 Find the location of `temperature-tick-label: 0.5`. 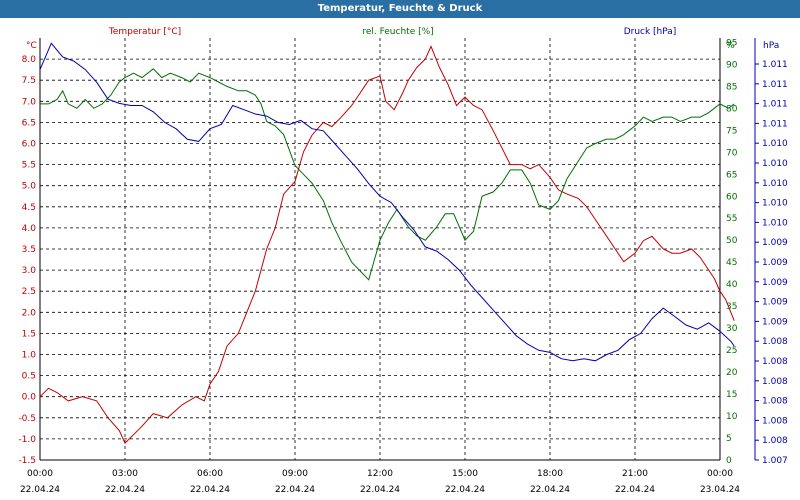

temperature-tick-label: 0.5 is located at coordinates (29, 377).